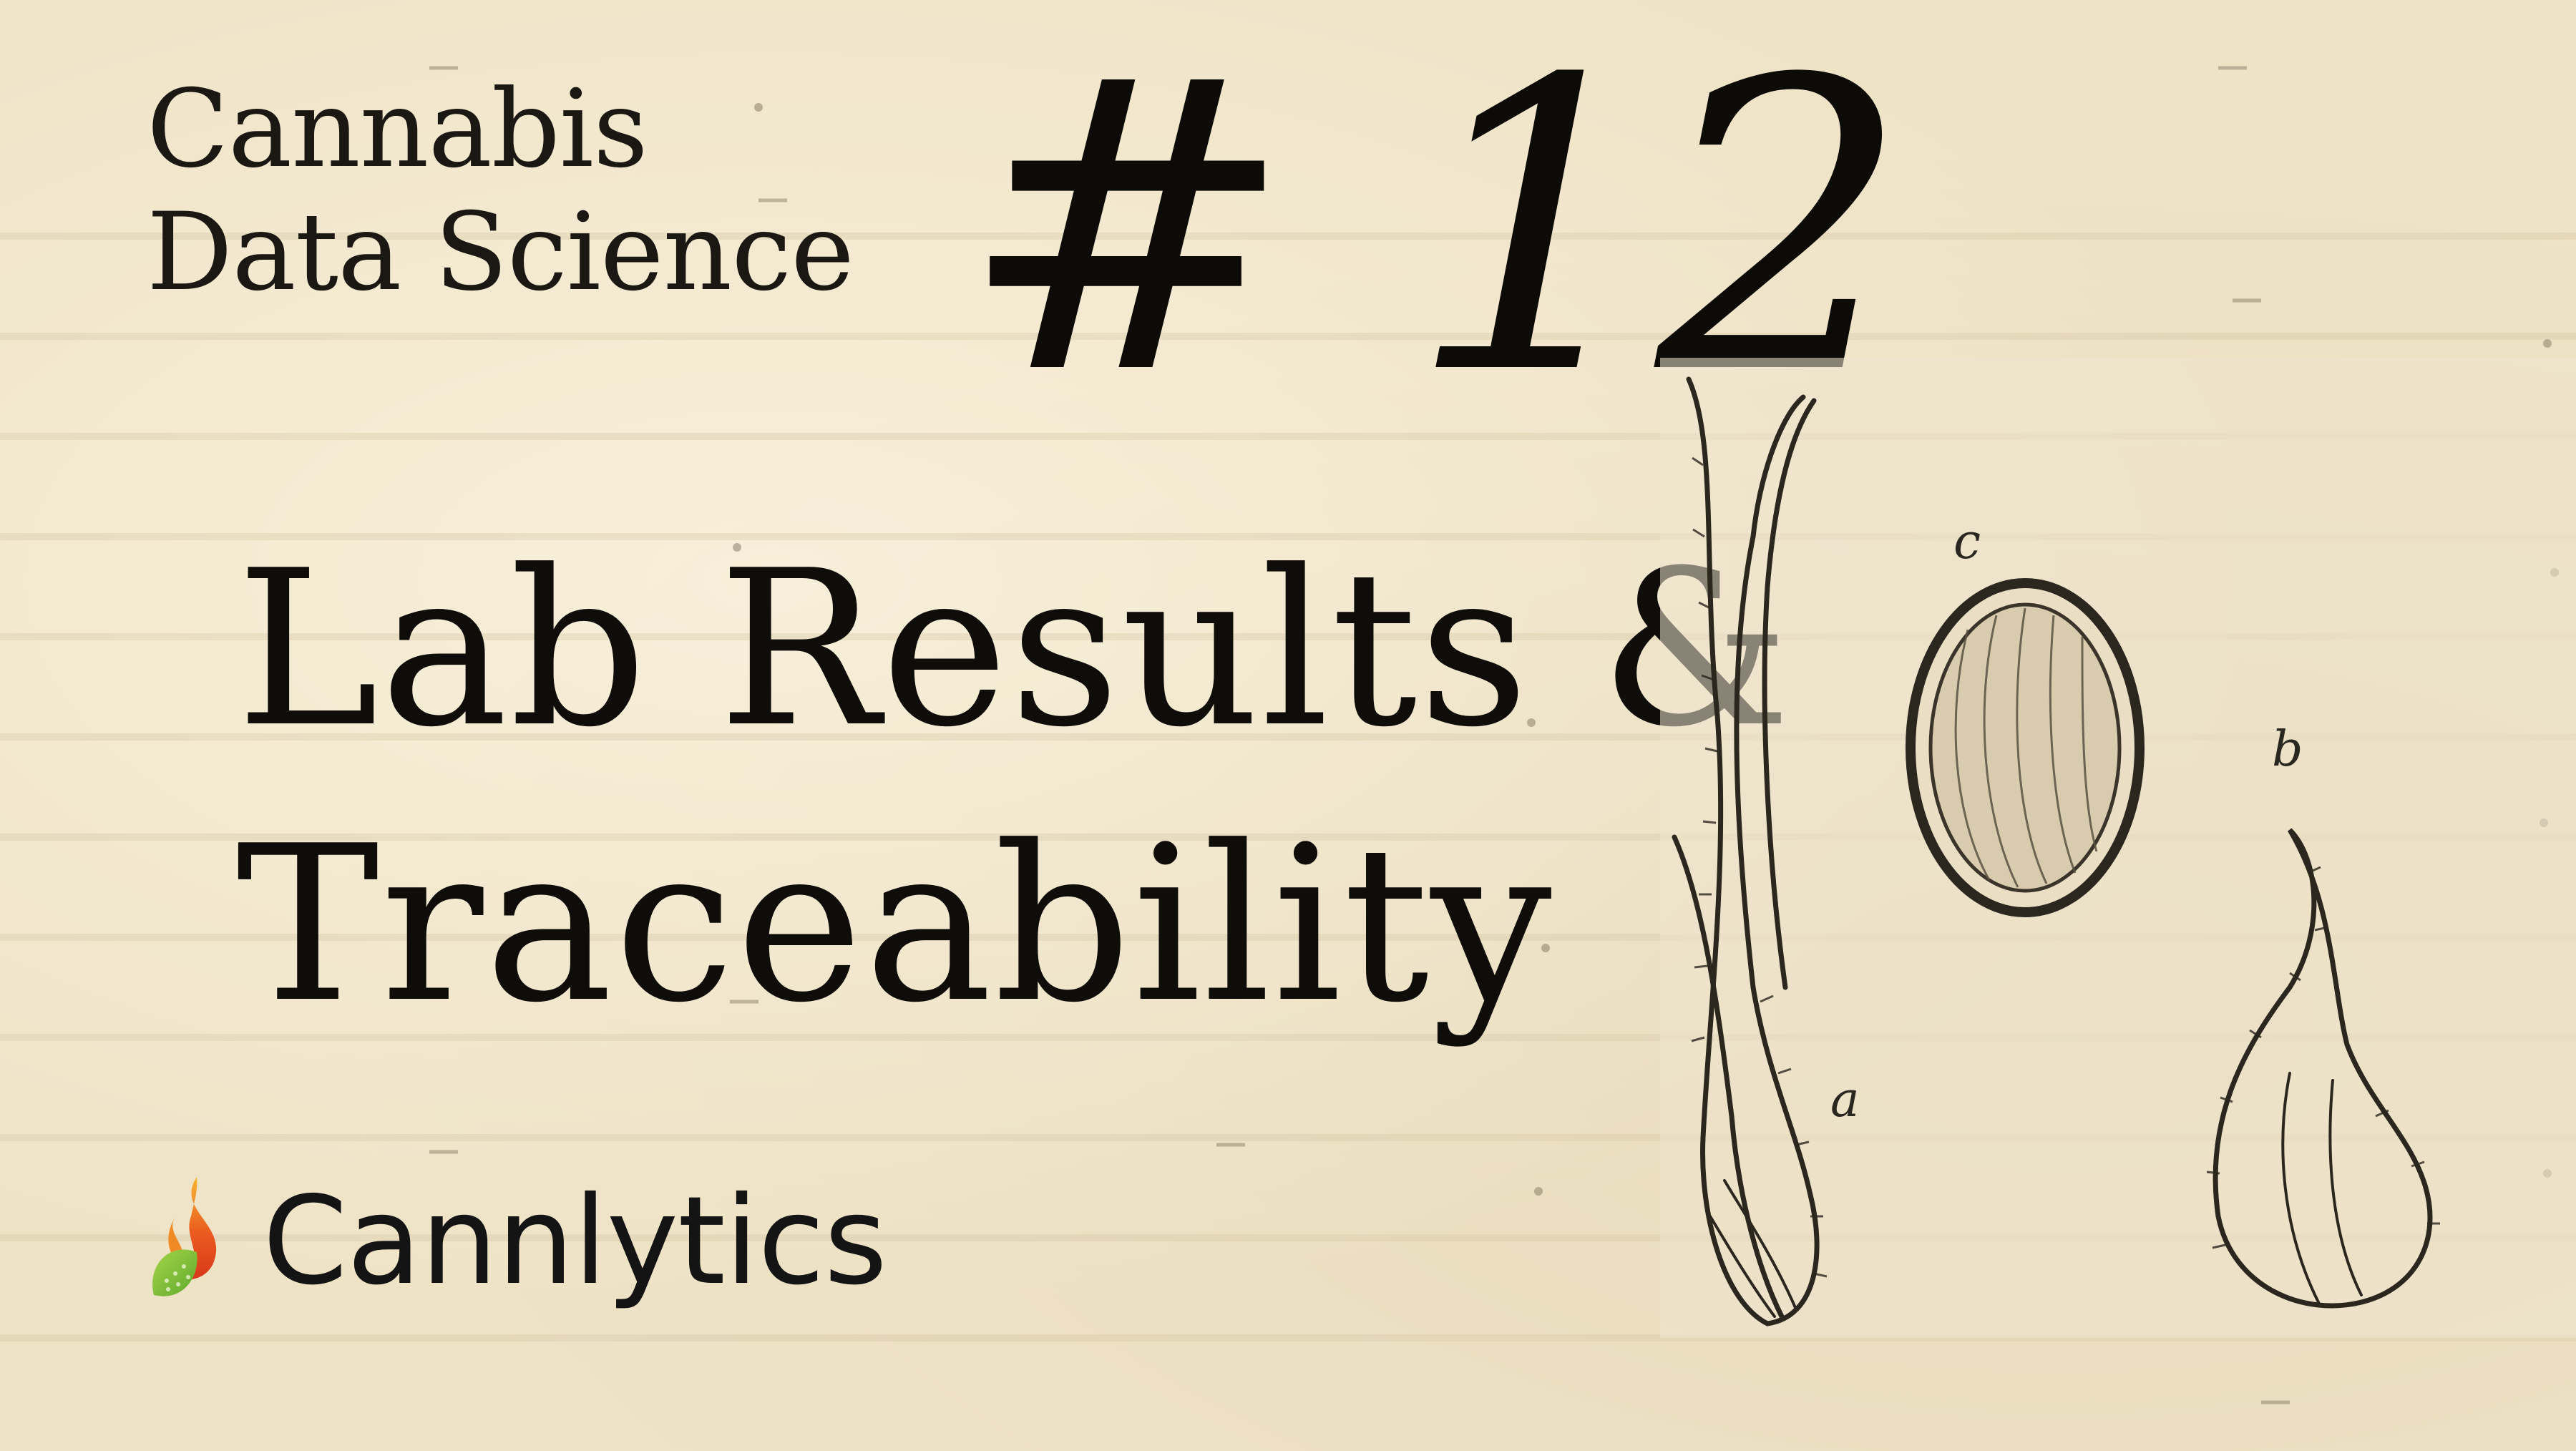  Describe the element at coordinates (2322, 1068) in the screenshot. I see `flower-figure-b` at that location.